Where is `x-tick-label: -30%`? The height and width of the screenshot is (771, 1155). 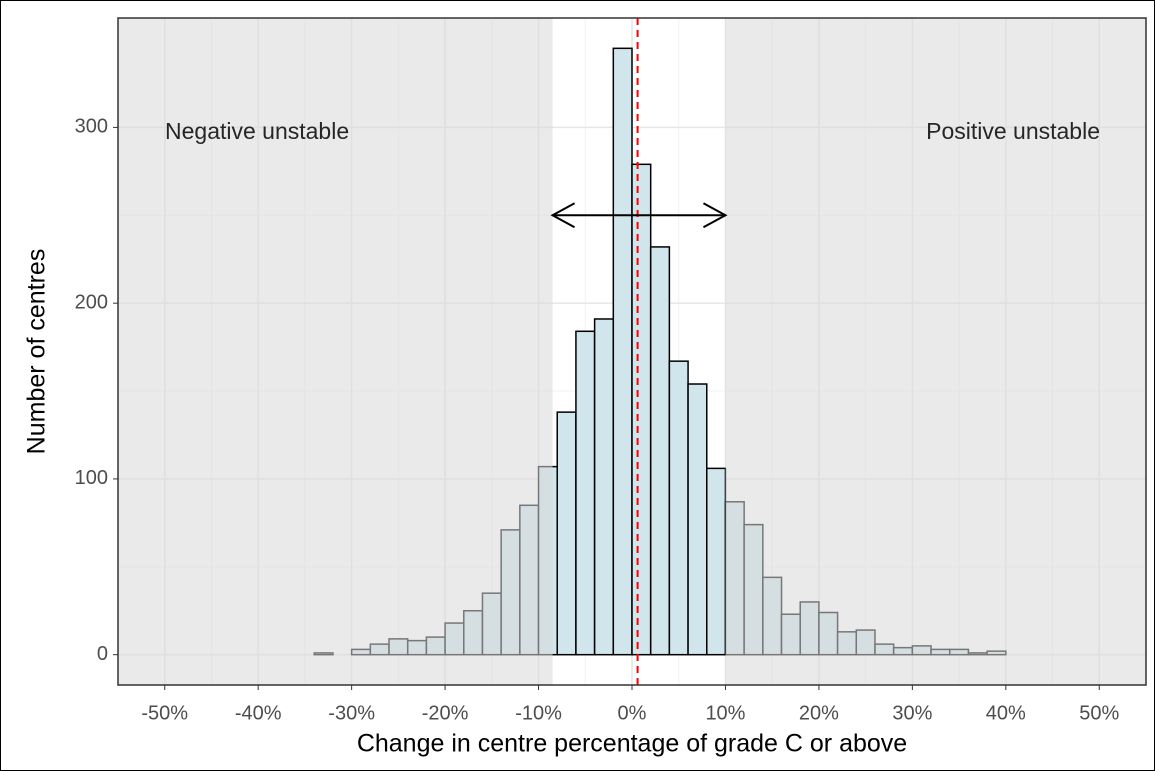
x-tick-label: -30% is located at coordinates (351, 713).